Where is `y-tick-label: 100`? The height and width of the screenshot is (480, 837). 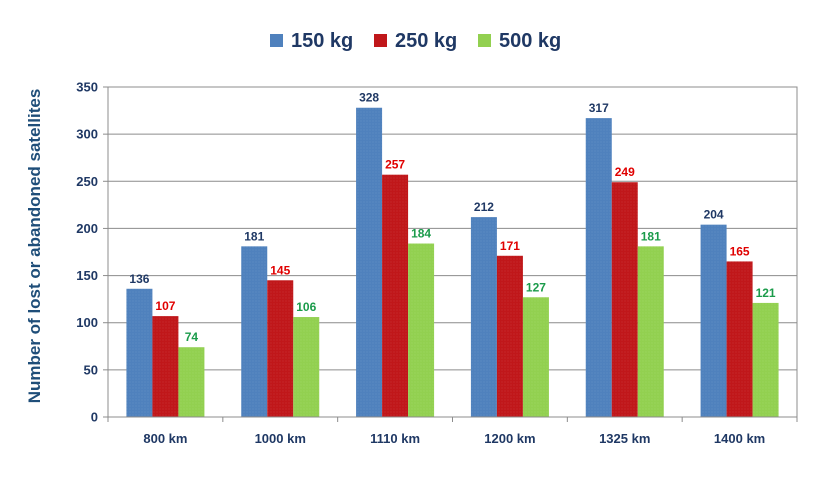 y-tick-label: 100 is located at coordinates (87, 322).